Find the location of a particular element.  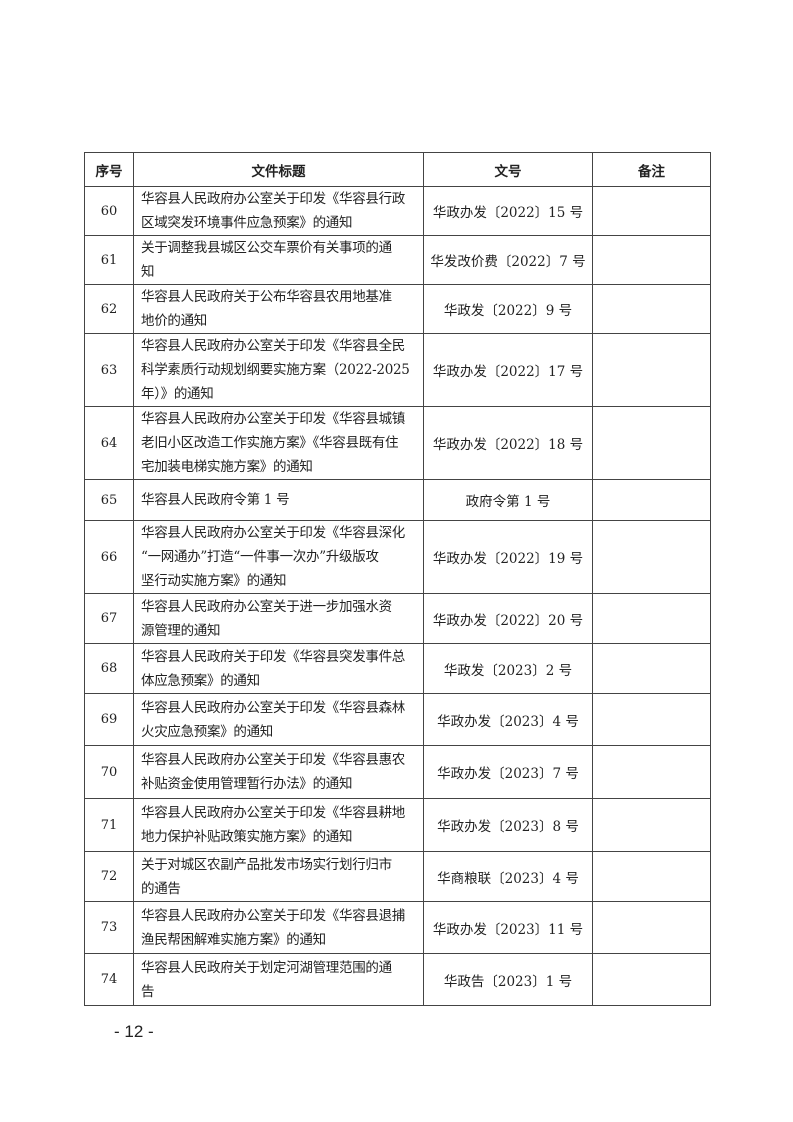

row-title: 关于调整我县城区公交车票价有关事项的通知 is located at coordinates (278, 260).